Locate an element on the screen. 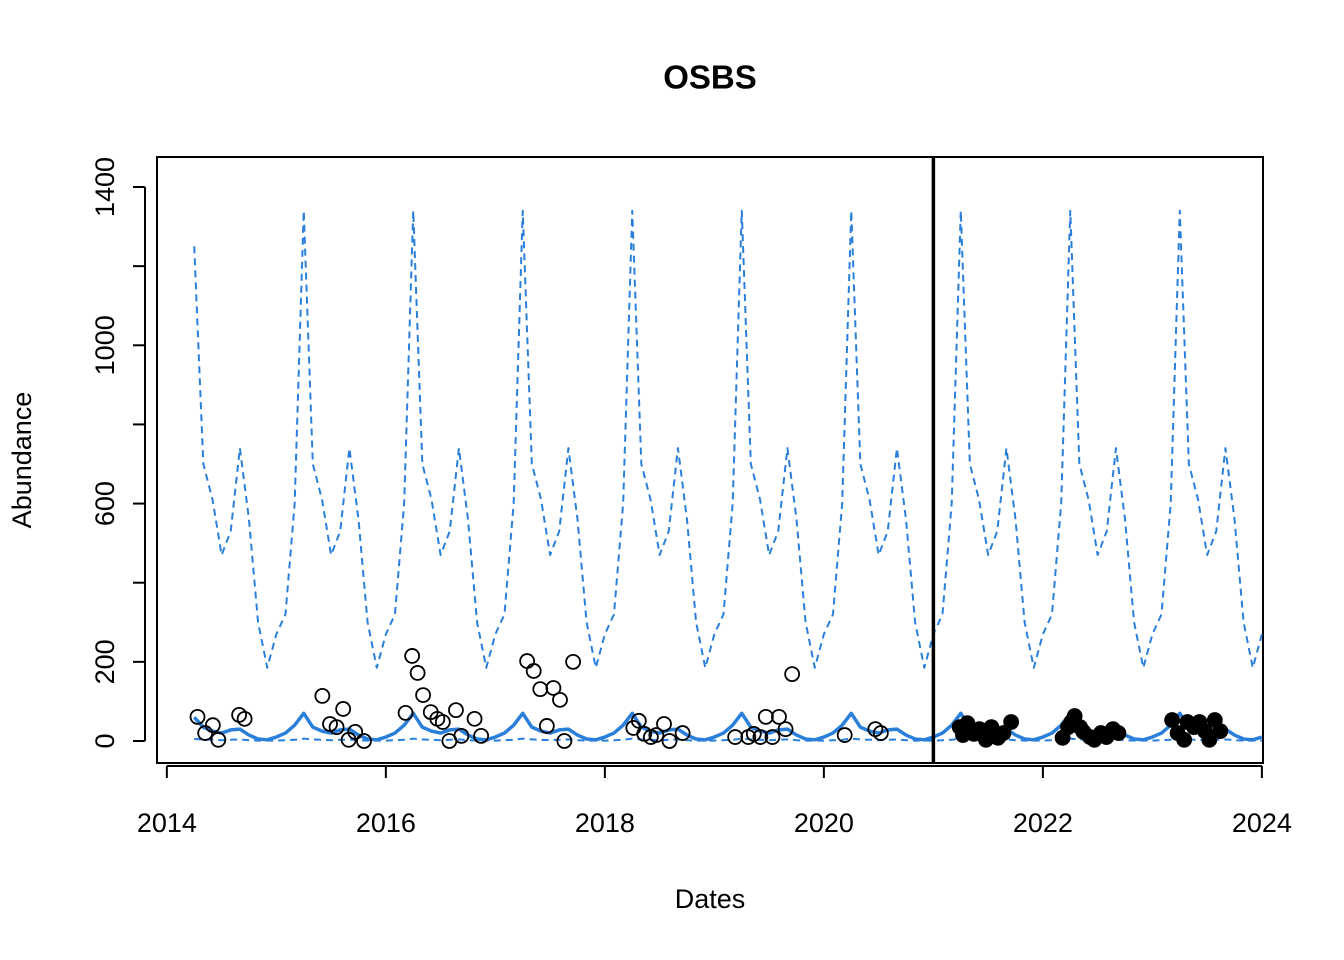  y-tick-label: 1400 is located at coordinates (105, 187).